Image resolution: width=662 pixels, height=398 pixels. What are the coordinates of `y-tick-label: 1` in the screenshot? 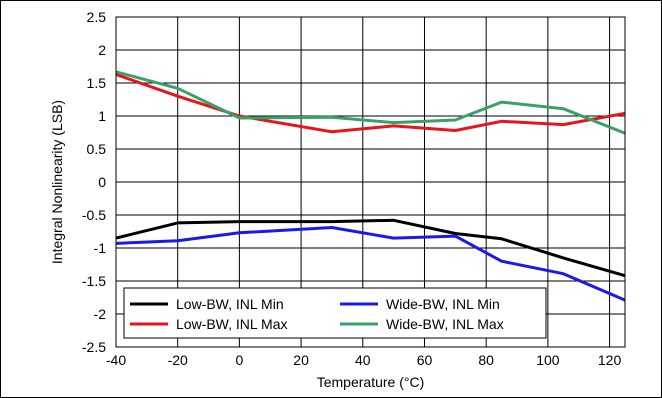 It's located at (102, 116).